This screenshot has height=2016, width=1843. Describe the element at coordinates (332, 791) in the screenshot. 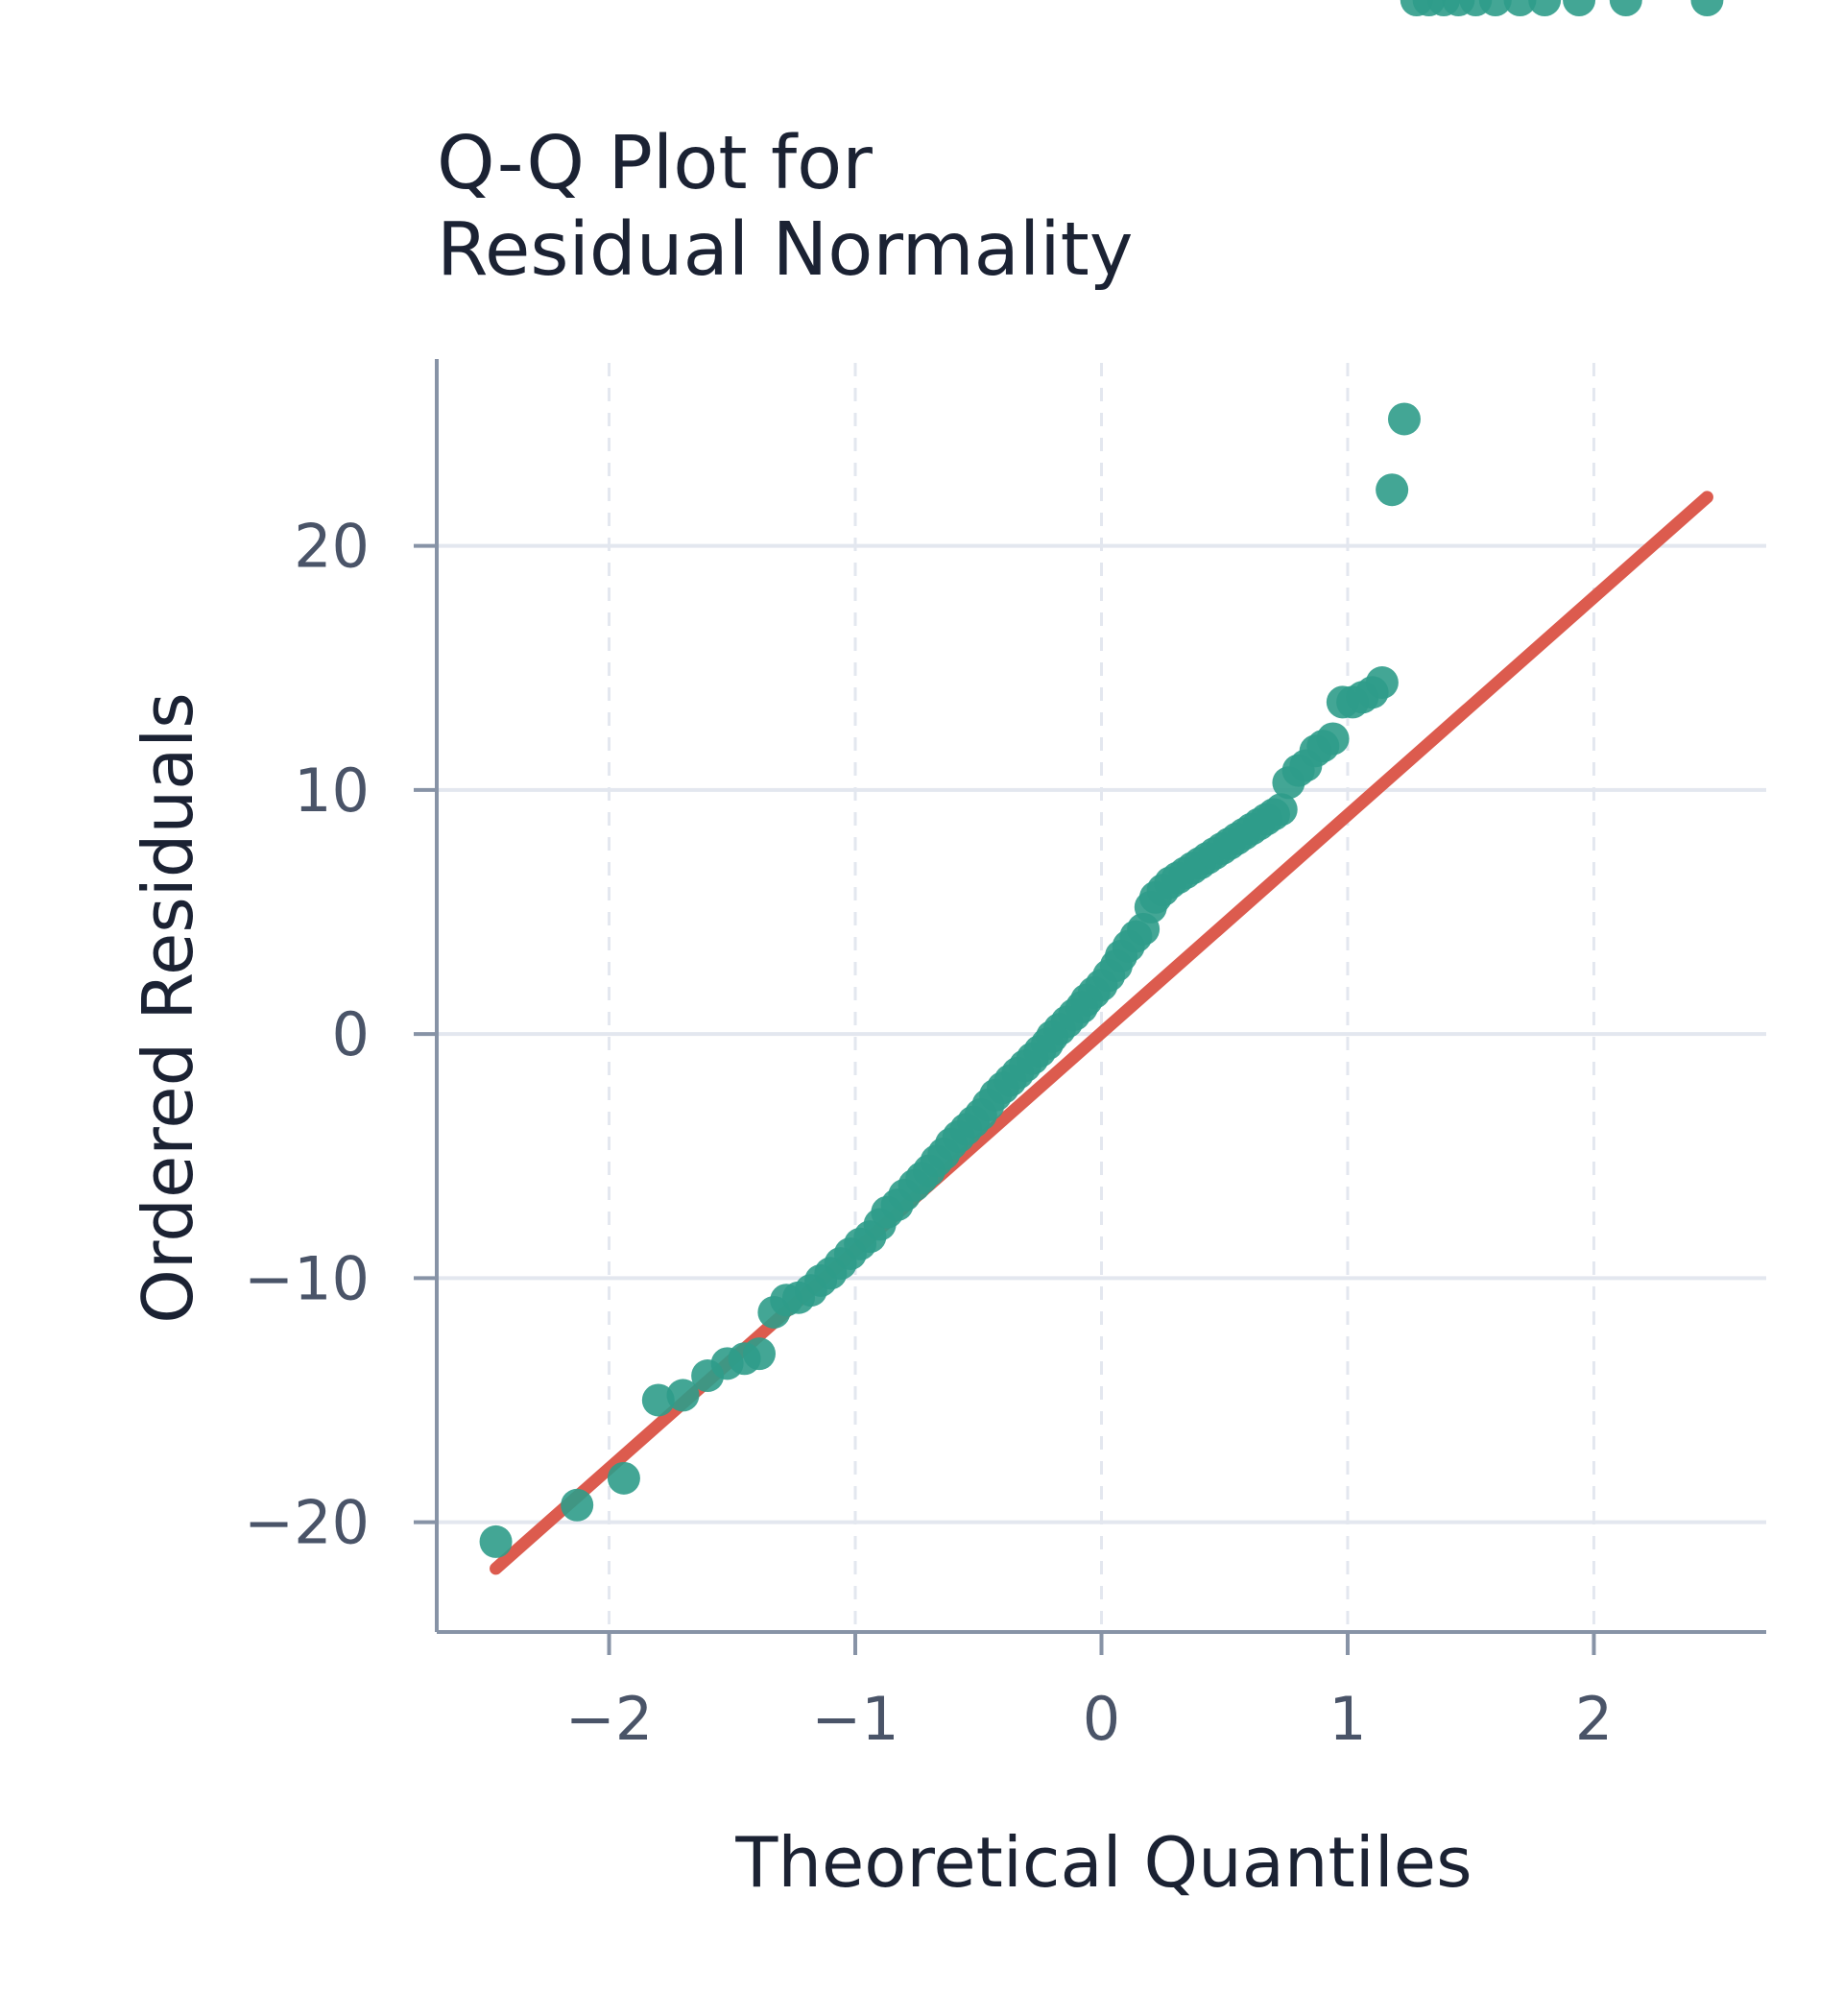

I see `y-tick-label: 10` at that location.